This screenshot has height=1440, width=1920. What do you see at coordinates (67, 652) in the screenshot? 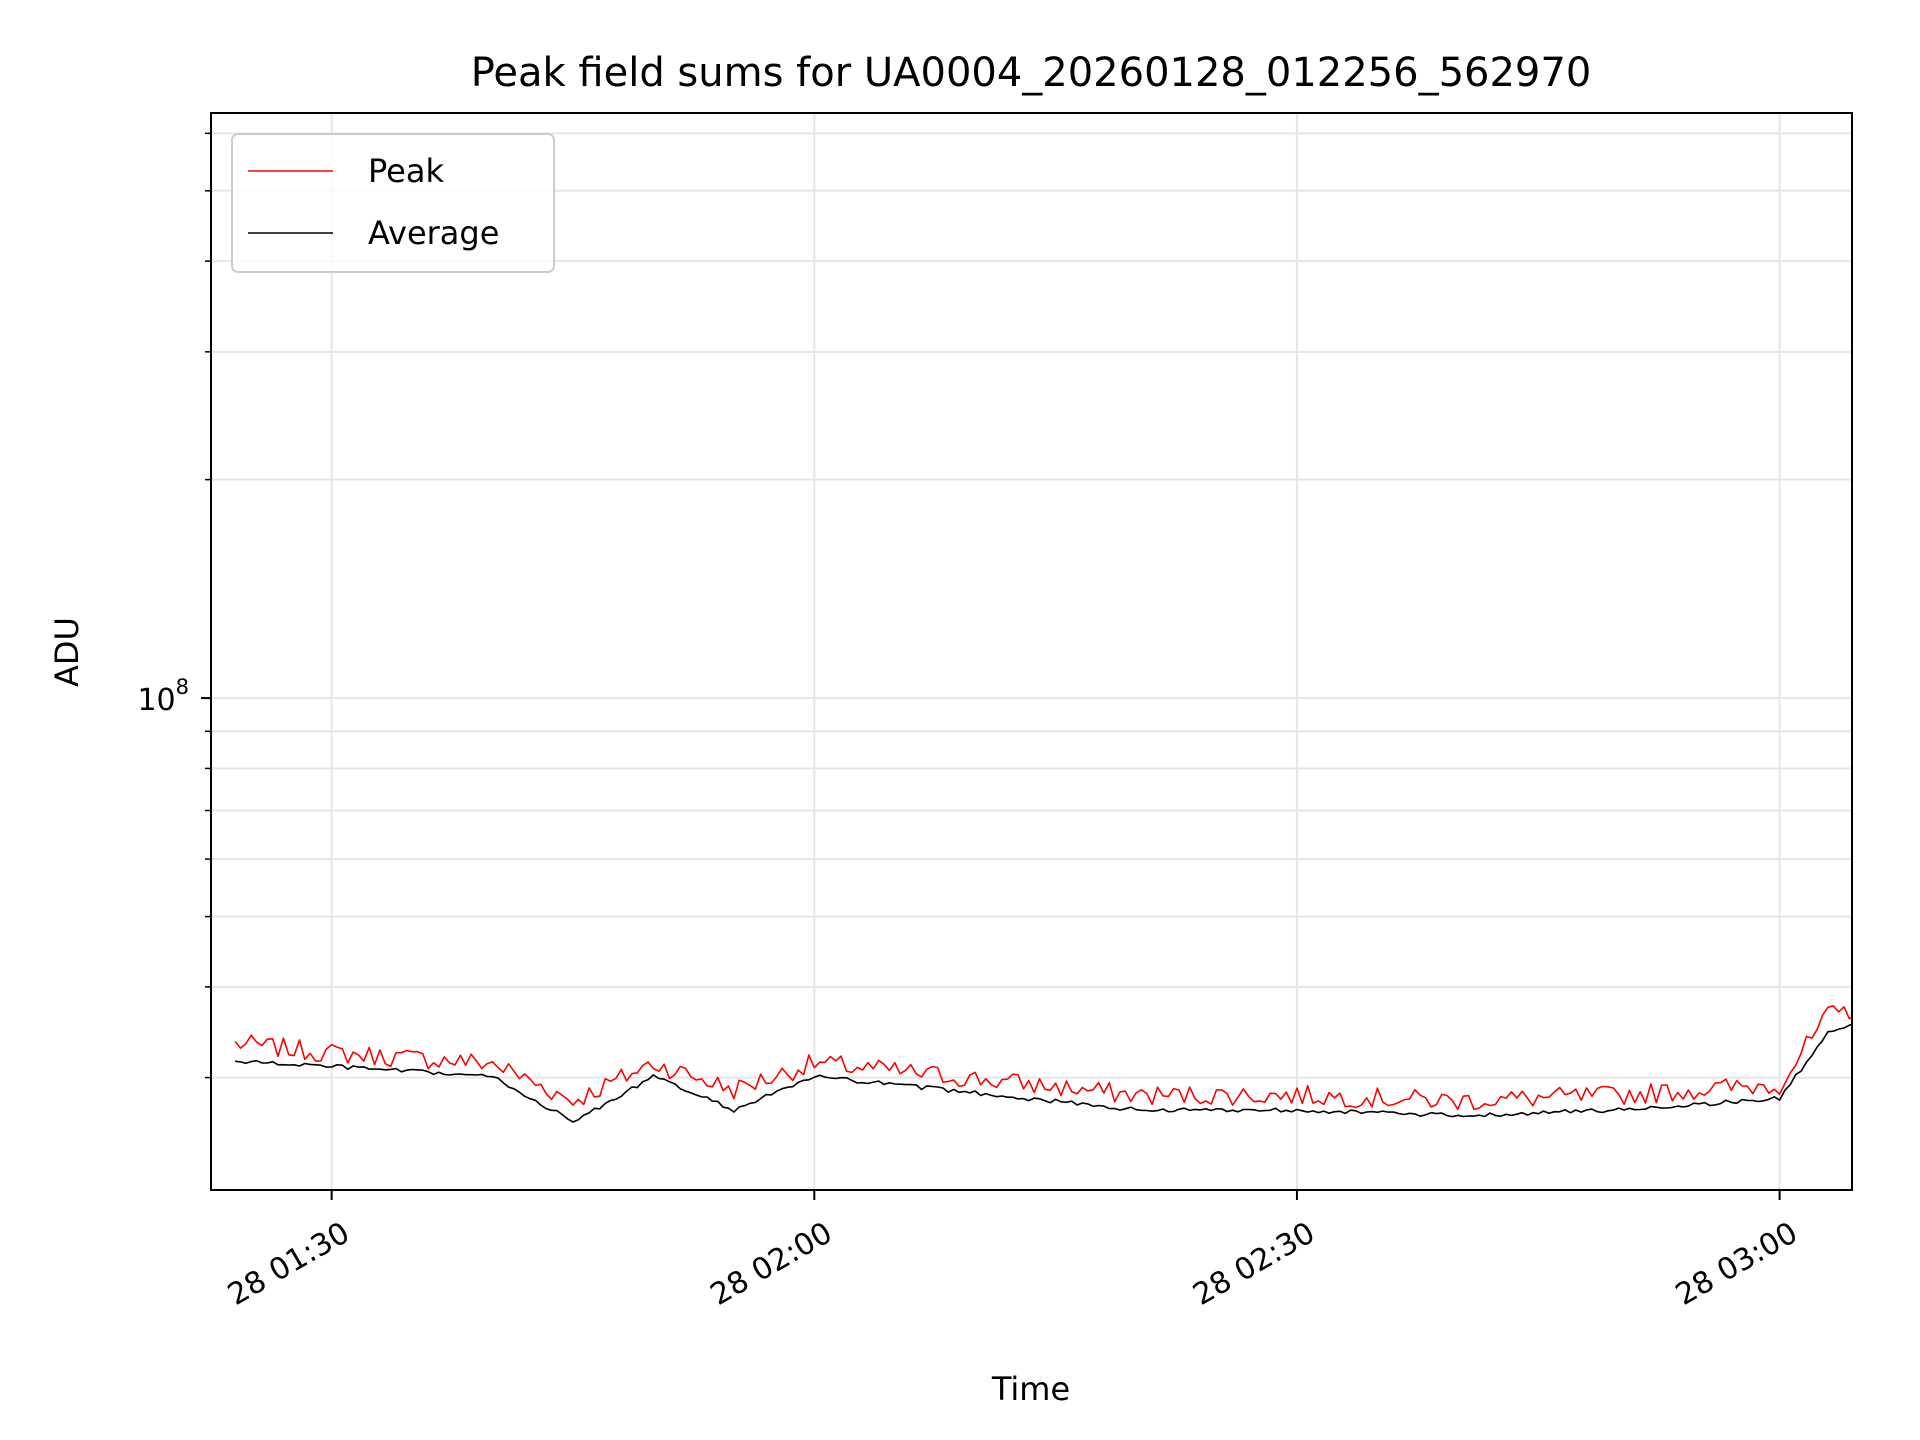
I see `y-axis-label: ADU` at bounding box center [67, 652].